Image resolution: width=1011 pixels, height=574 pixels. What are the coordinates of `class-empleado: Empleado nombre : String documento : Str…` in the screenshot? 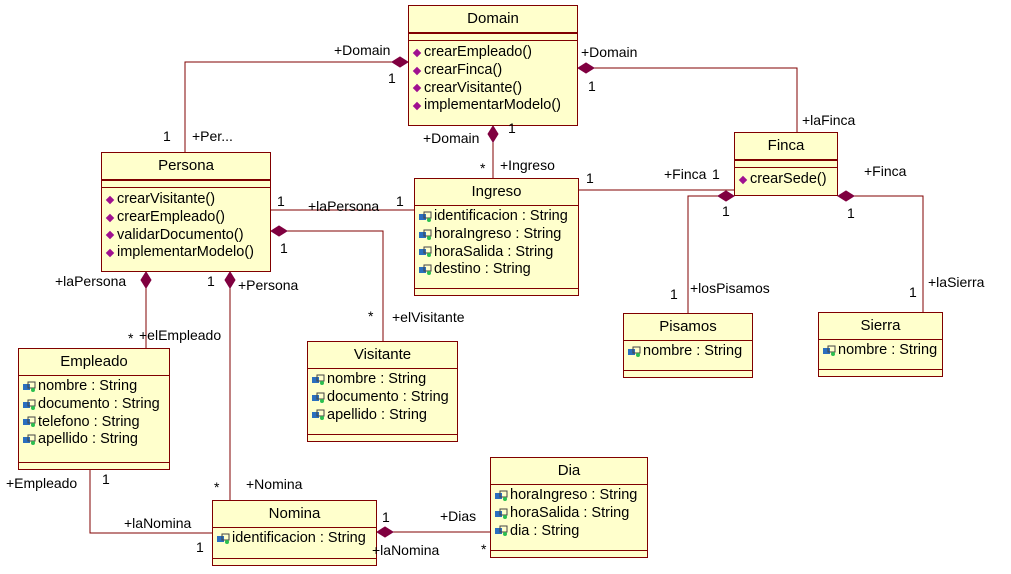 It's located at (94, 409).